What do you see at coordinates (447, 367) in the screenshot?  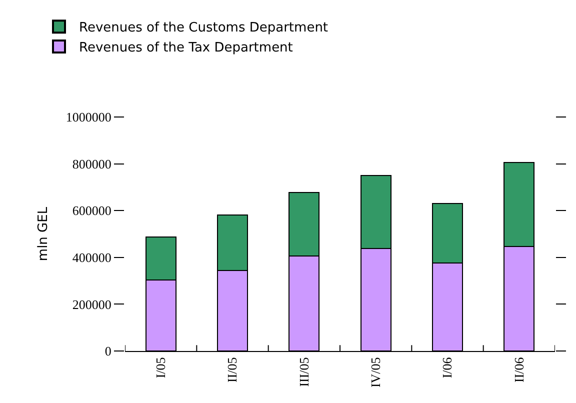 I see `x-tick-label: I/06` at bounding box center [447, 367].